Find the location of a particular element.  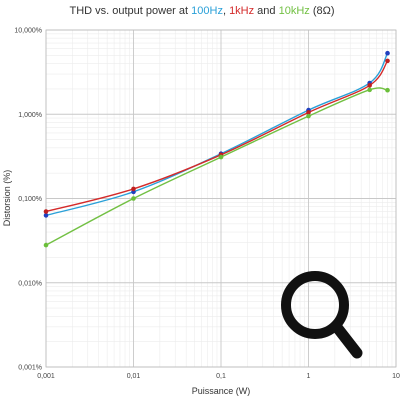

title-100hz: 100Hz is located at coordinates (207, 11).